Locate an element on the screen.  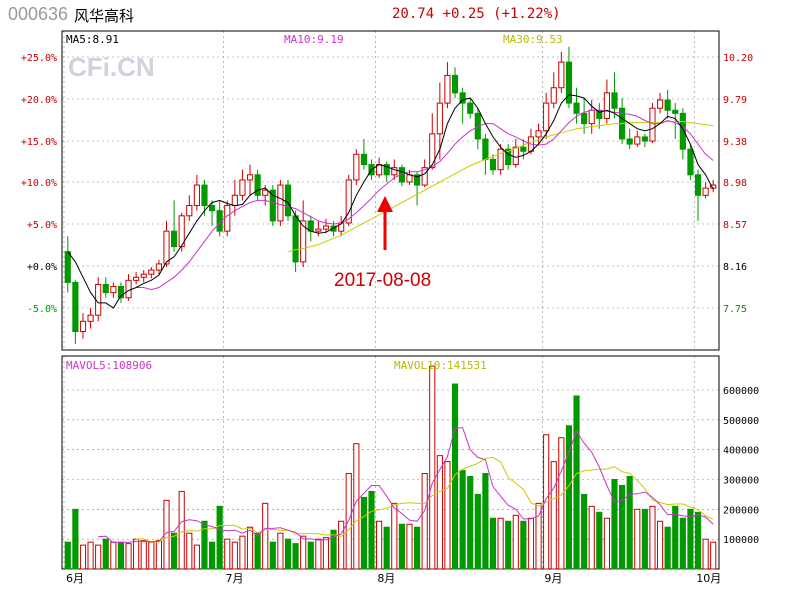
mavol10-line is located at coordinates (425, 499).